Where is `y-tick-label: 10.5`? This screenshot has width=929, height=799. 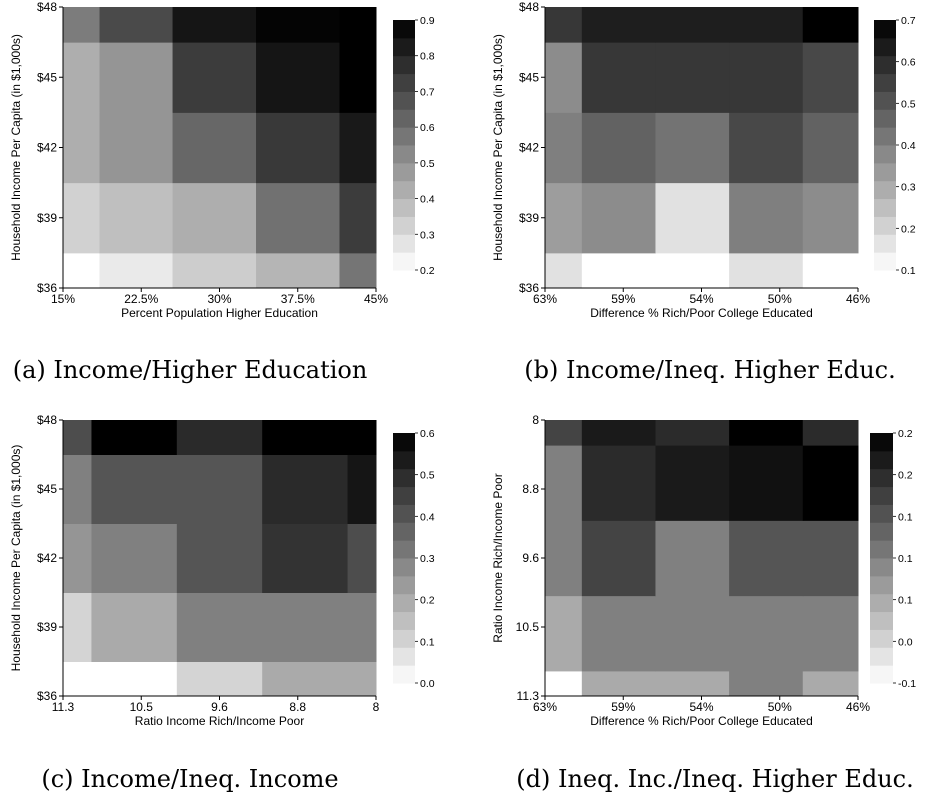
y-tick-label: 10.5 is located at coordinates (528, 627).